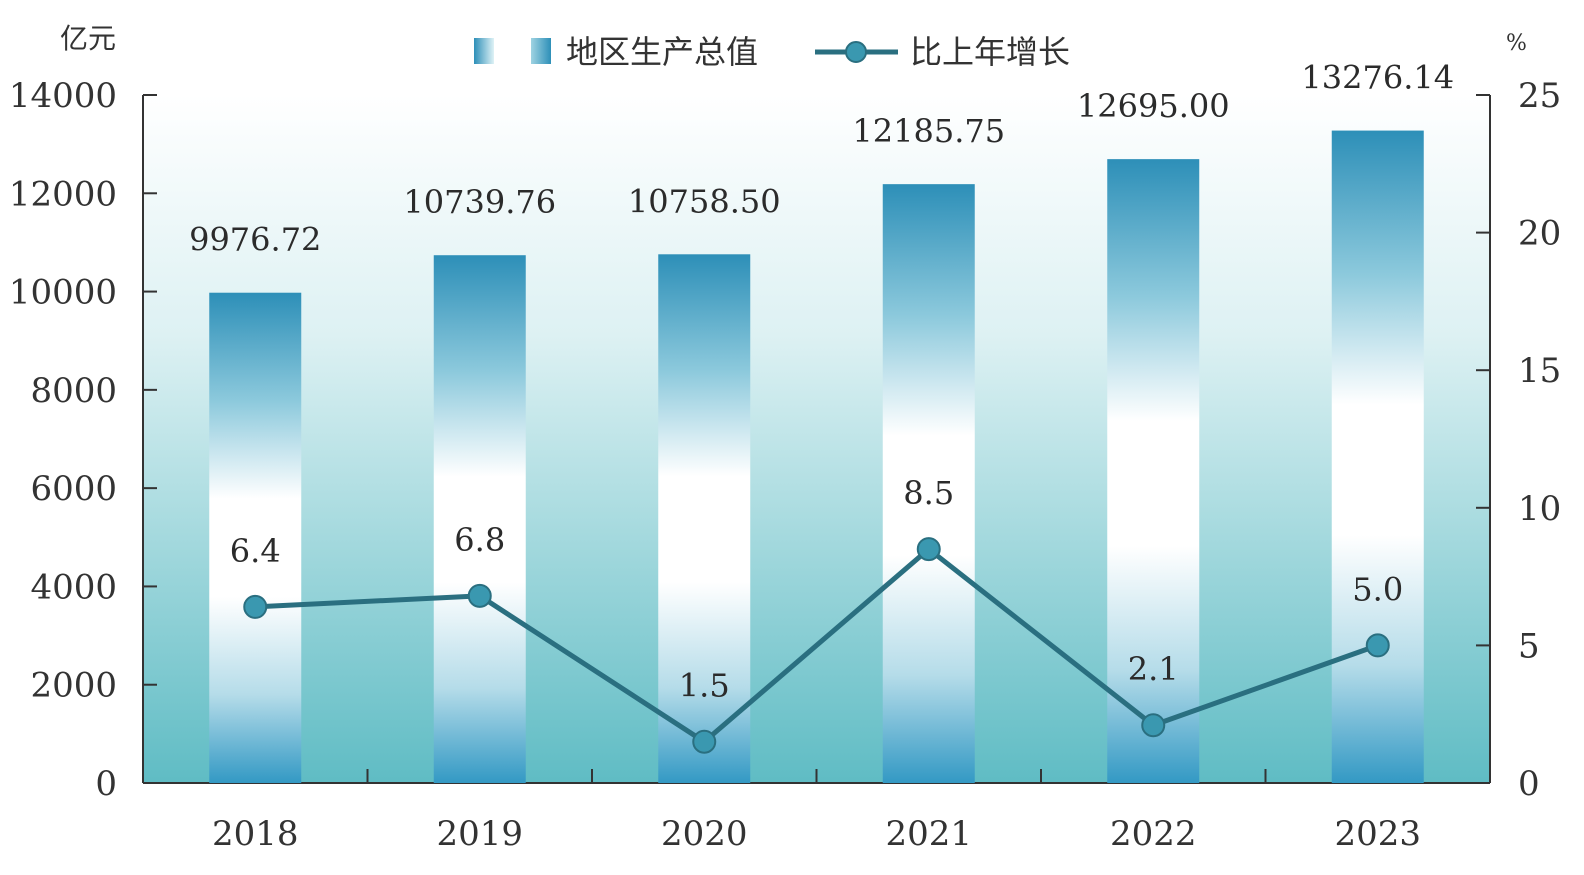  Describe the element at coordinates (255, 834) in the screenshot. I see `x-tick-label-2018: 2018` at that location.